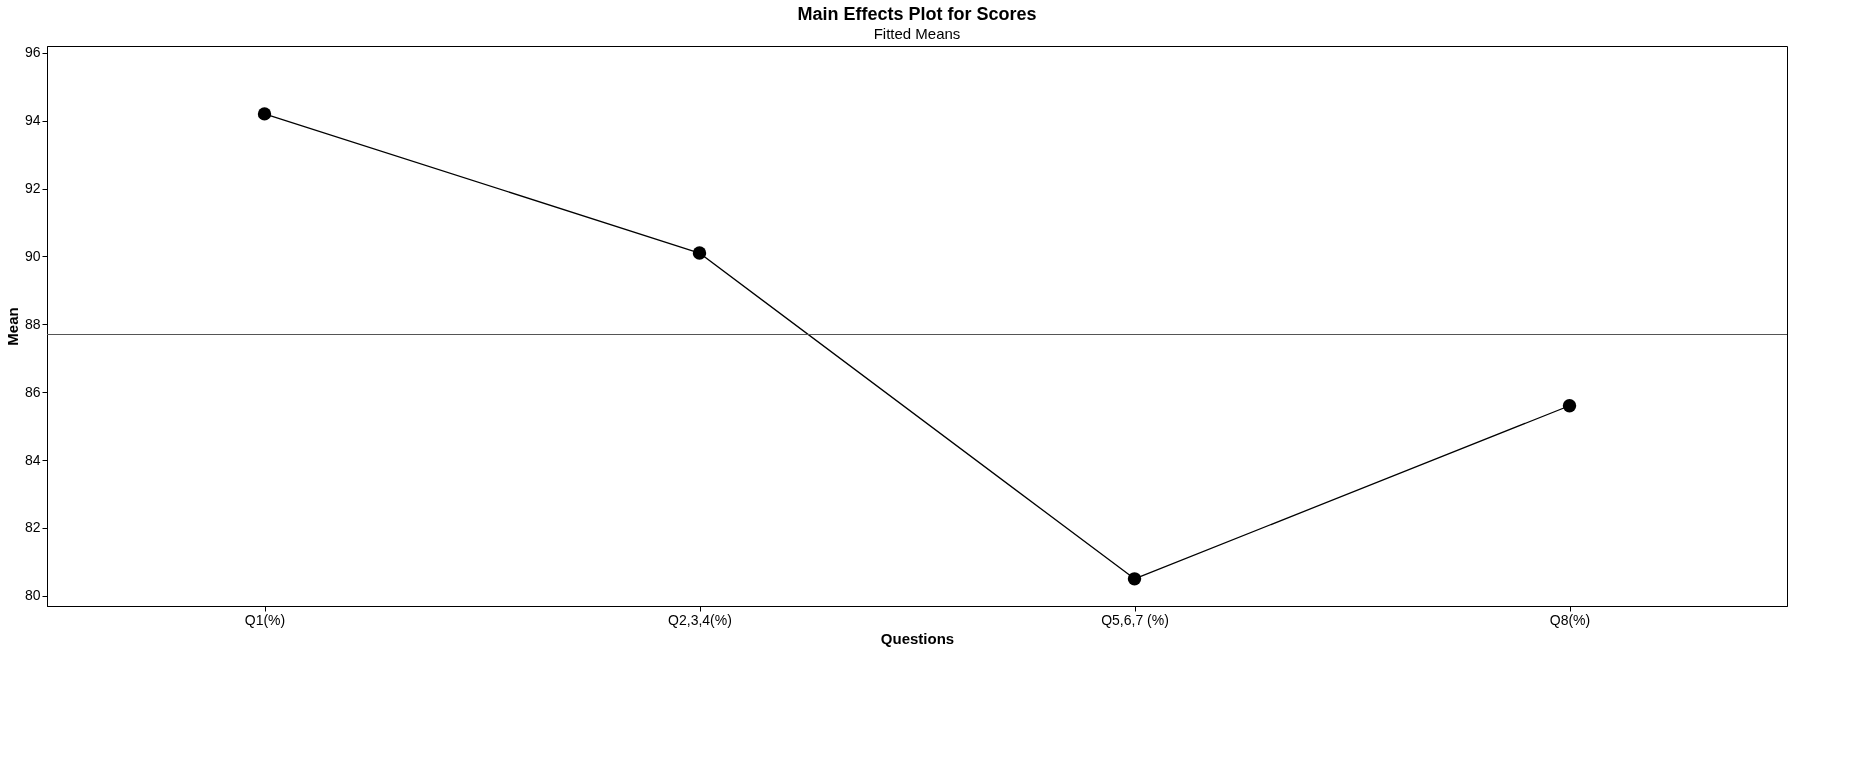  What do you see at coordinates (12, 326) in the screenshot?
I see `y-axis-title: Mean` at bounding box center [12, 326].